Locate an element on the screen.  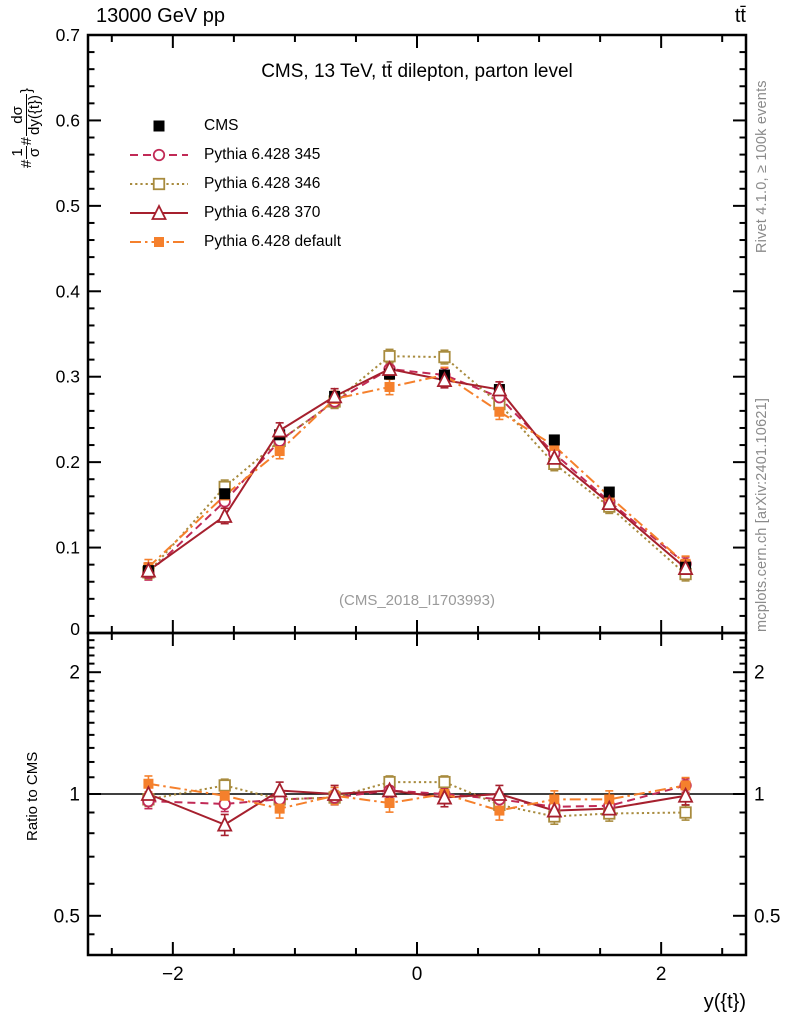
legend-item-2: Pythia 6.428 346 is located at coordinates (234, 183).